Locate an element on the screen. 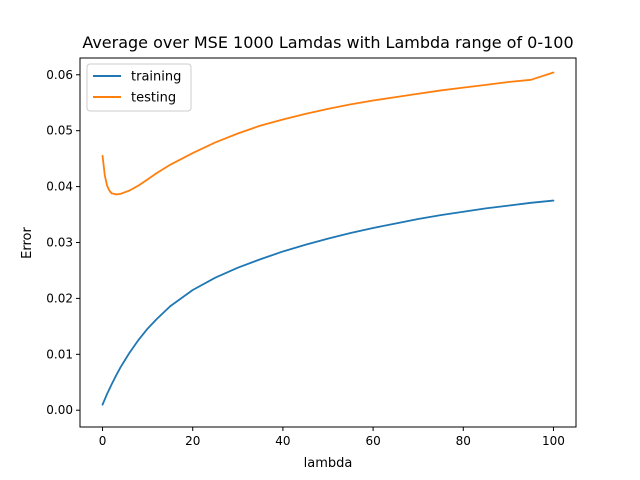 This screenshot has width=640, height=480. y-tick-label: 0.02 is located at coordinates (59, 298).